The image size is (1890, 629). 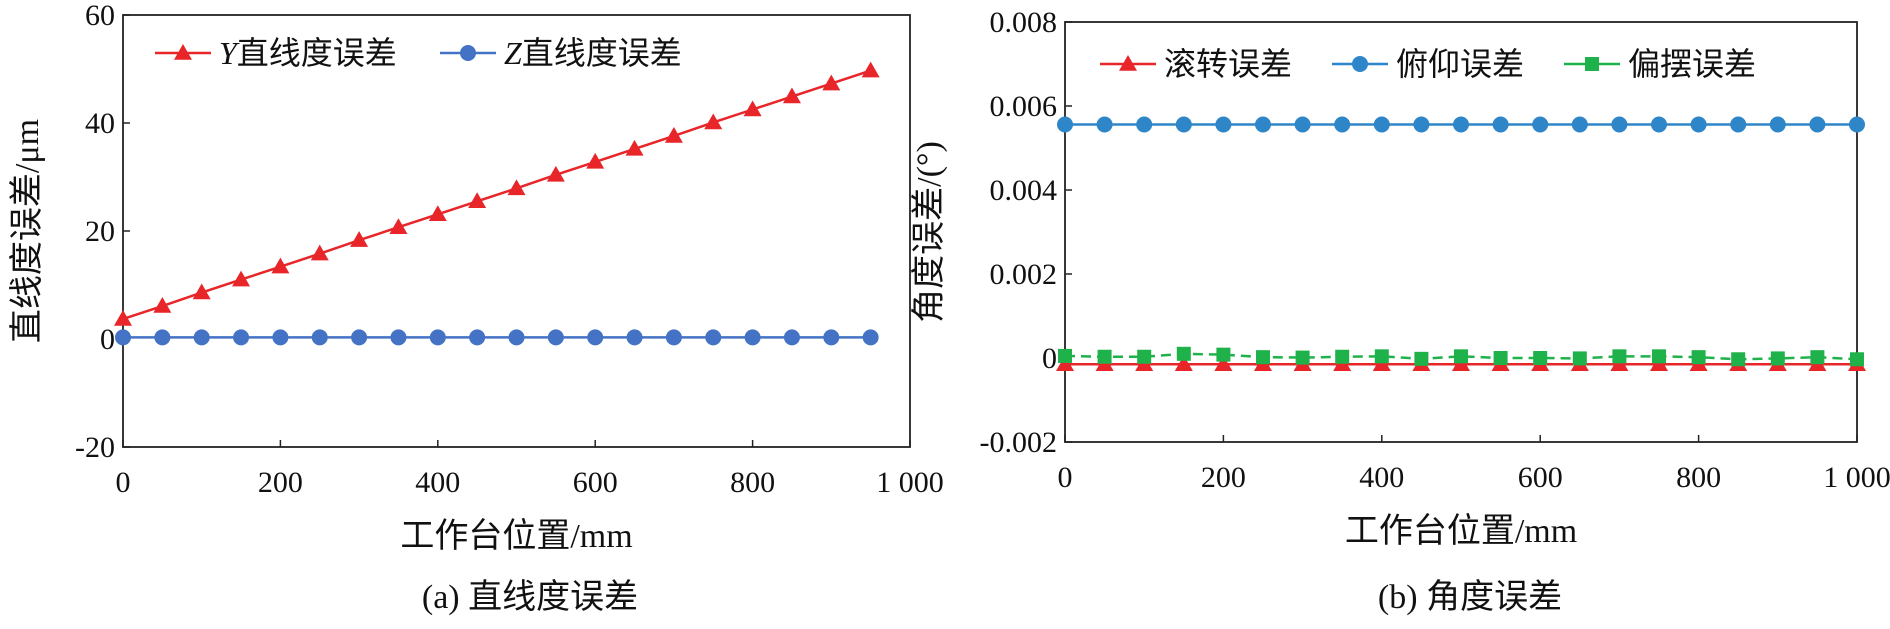 I want to click on legend-label: Y直线度误差, so click(x=308, y=53).